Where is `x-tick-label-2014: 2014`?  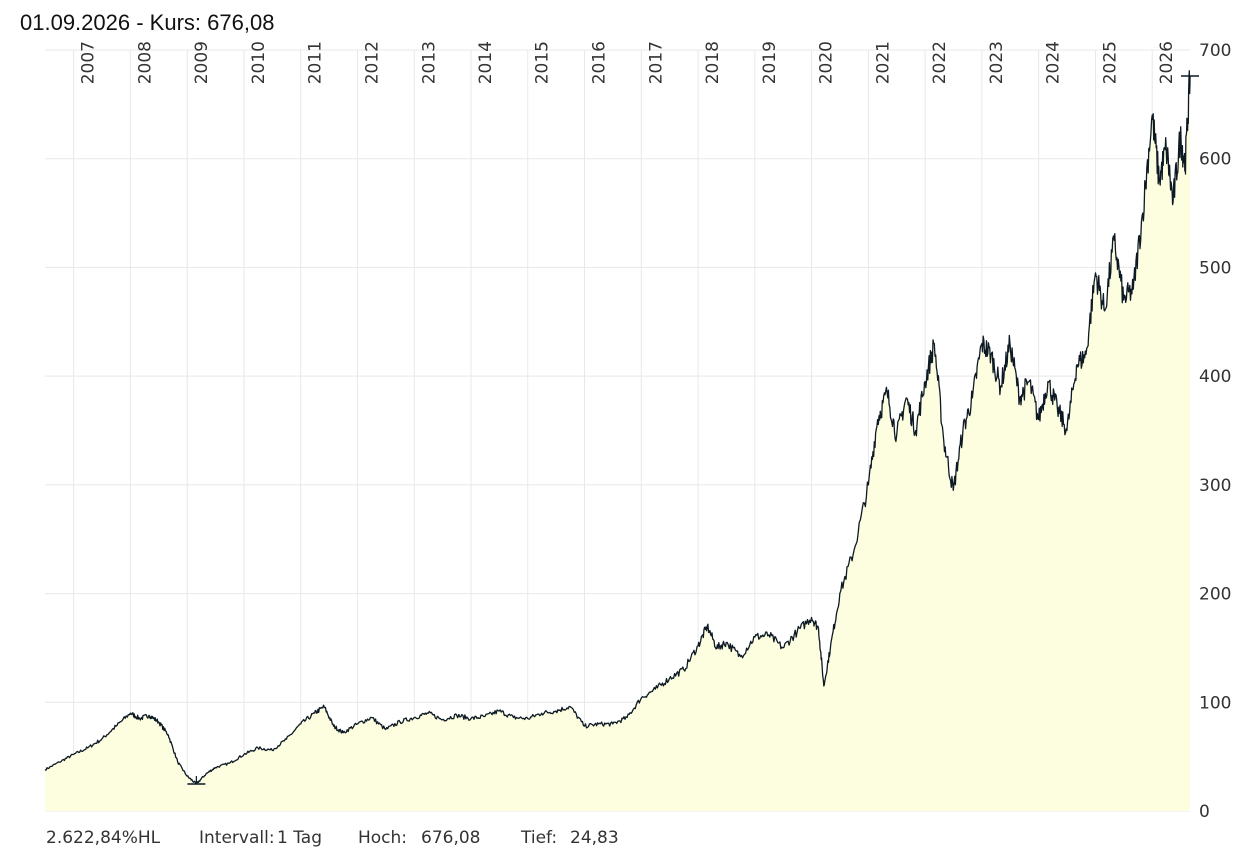 x-tick-label-2014: 2014 is located at coordinates (486, 62).